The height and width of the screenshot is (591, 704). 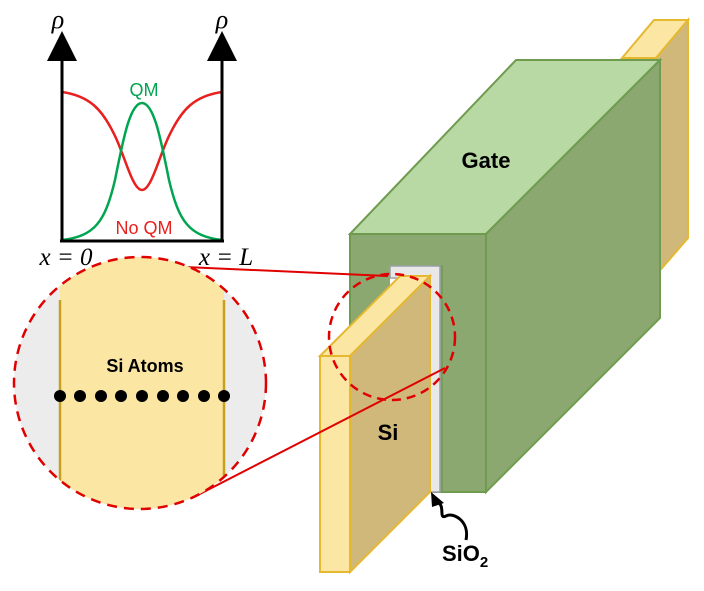 What do you see at coordinates (142, 141) in the screenshot?
I see `noqm-curve` at bounding box center [142, 141].